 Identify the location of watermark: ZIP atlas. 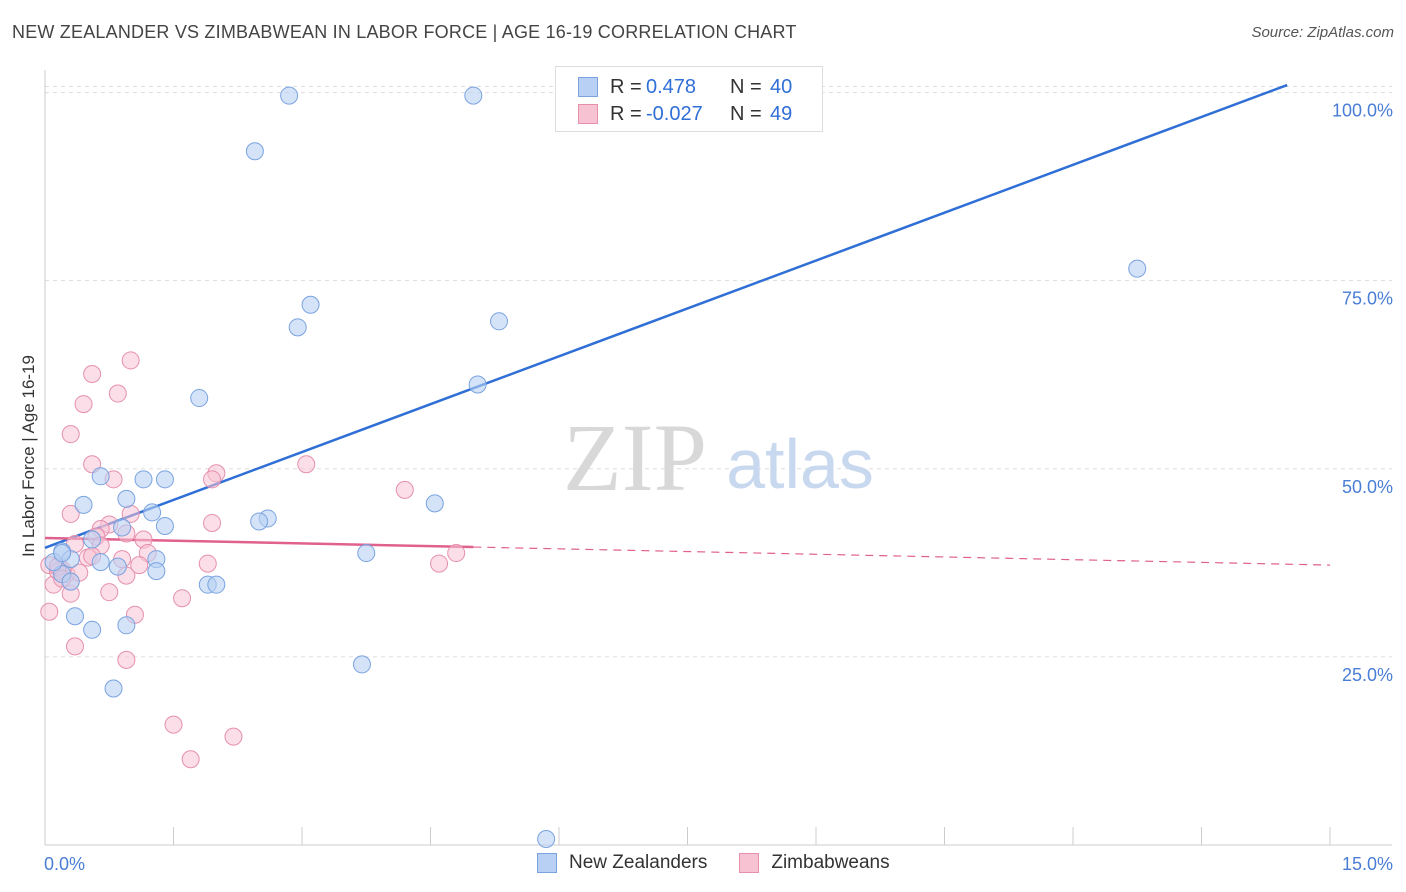
(718, 457).